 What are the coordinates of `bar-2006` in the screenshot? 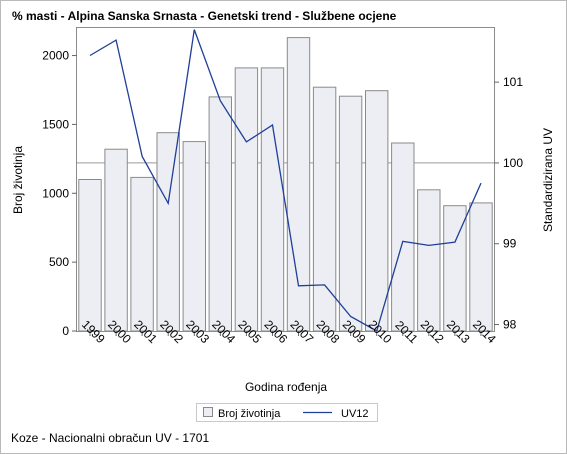 It's located at (272, 199).